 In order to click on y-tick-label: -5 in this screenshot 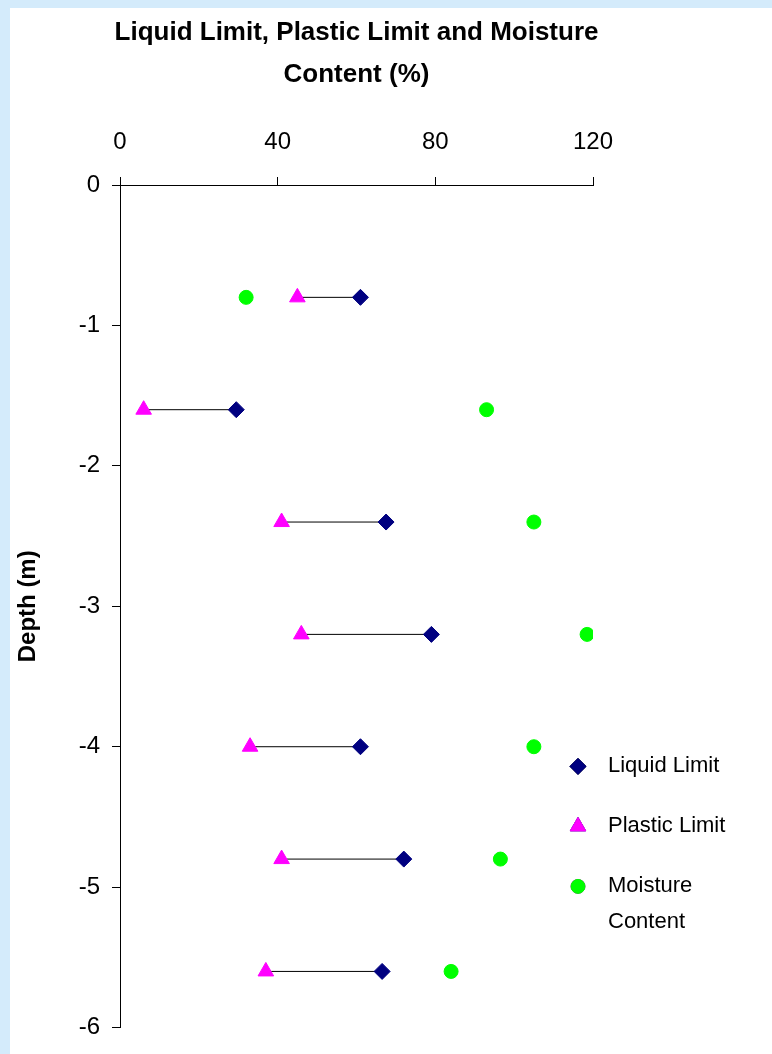, I will do `click(89, 885)`.